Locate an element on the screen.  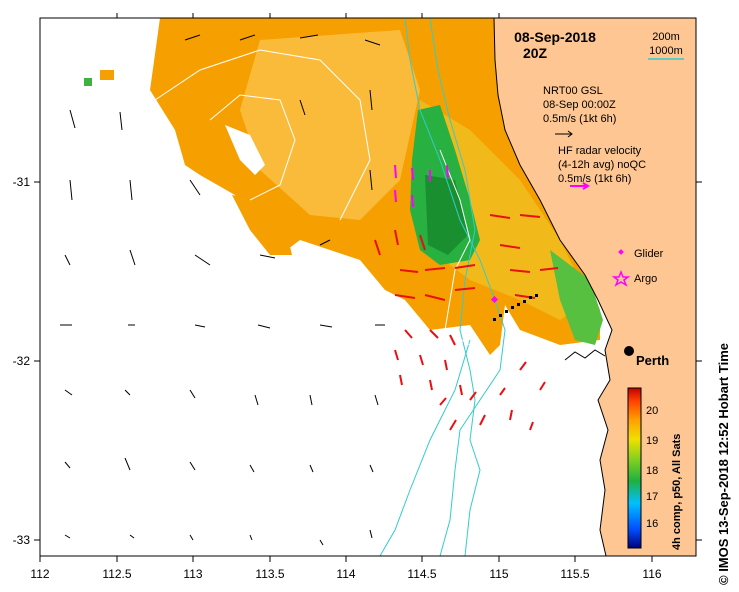
lon-tick: 112.5 is located at coordinates (116, 574).